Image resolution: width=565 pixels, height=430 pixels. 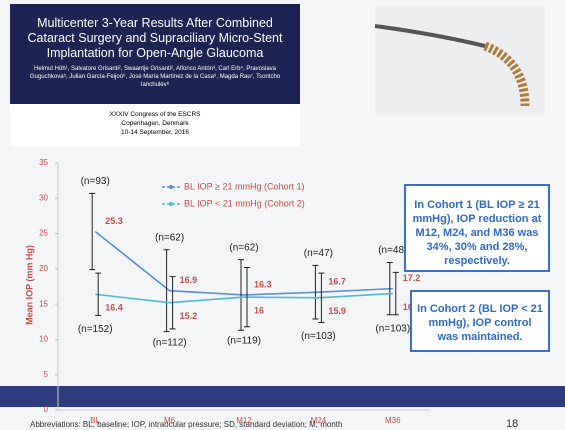 I want to click on data-label: 16.3, so click(x=263, y=284).